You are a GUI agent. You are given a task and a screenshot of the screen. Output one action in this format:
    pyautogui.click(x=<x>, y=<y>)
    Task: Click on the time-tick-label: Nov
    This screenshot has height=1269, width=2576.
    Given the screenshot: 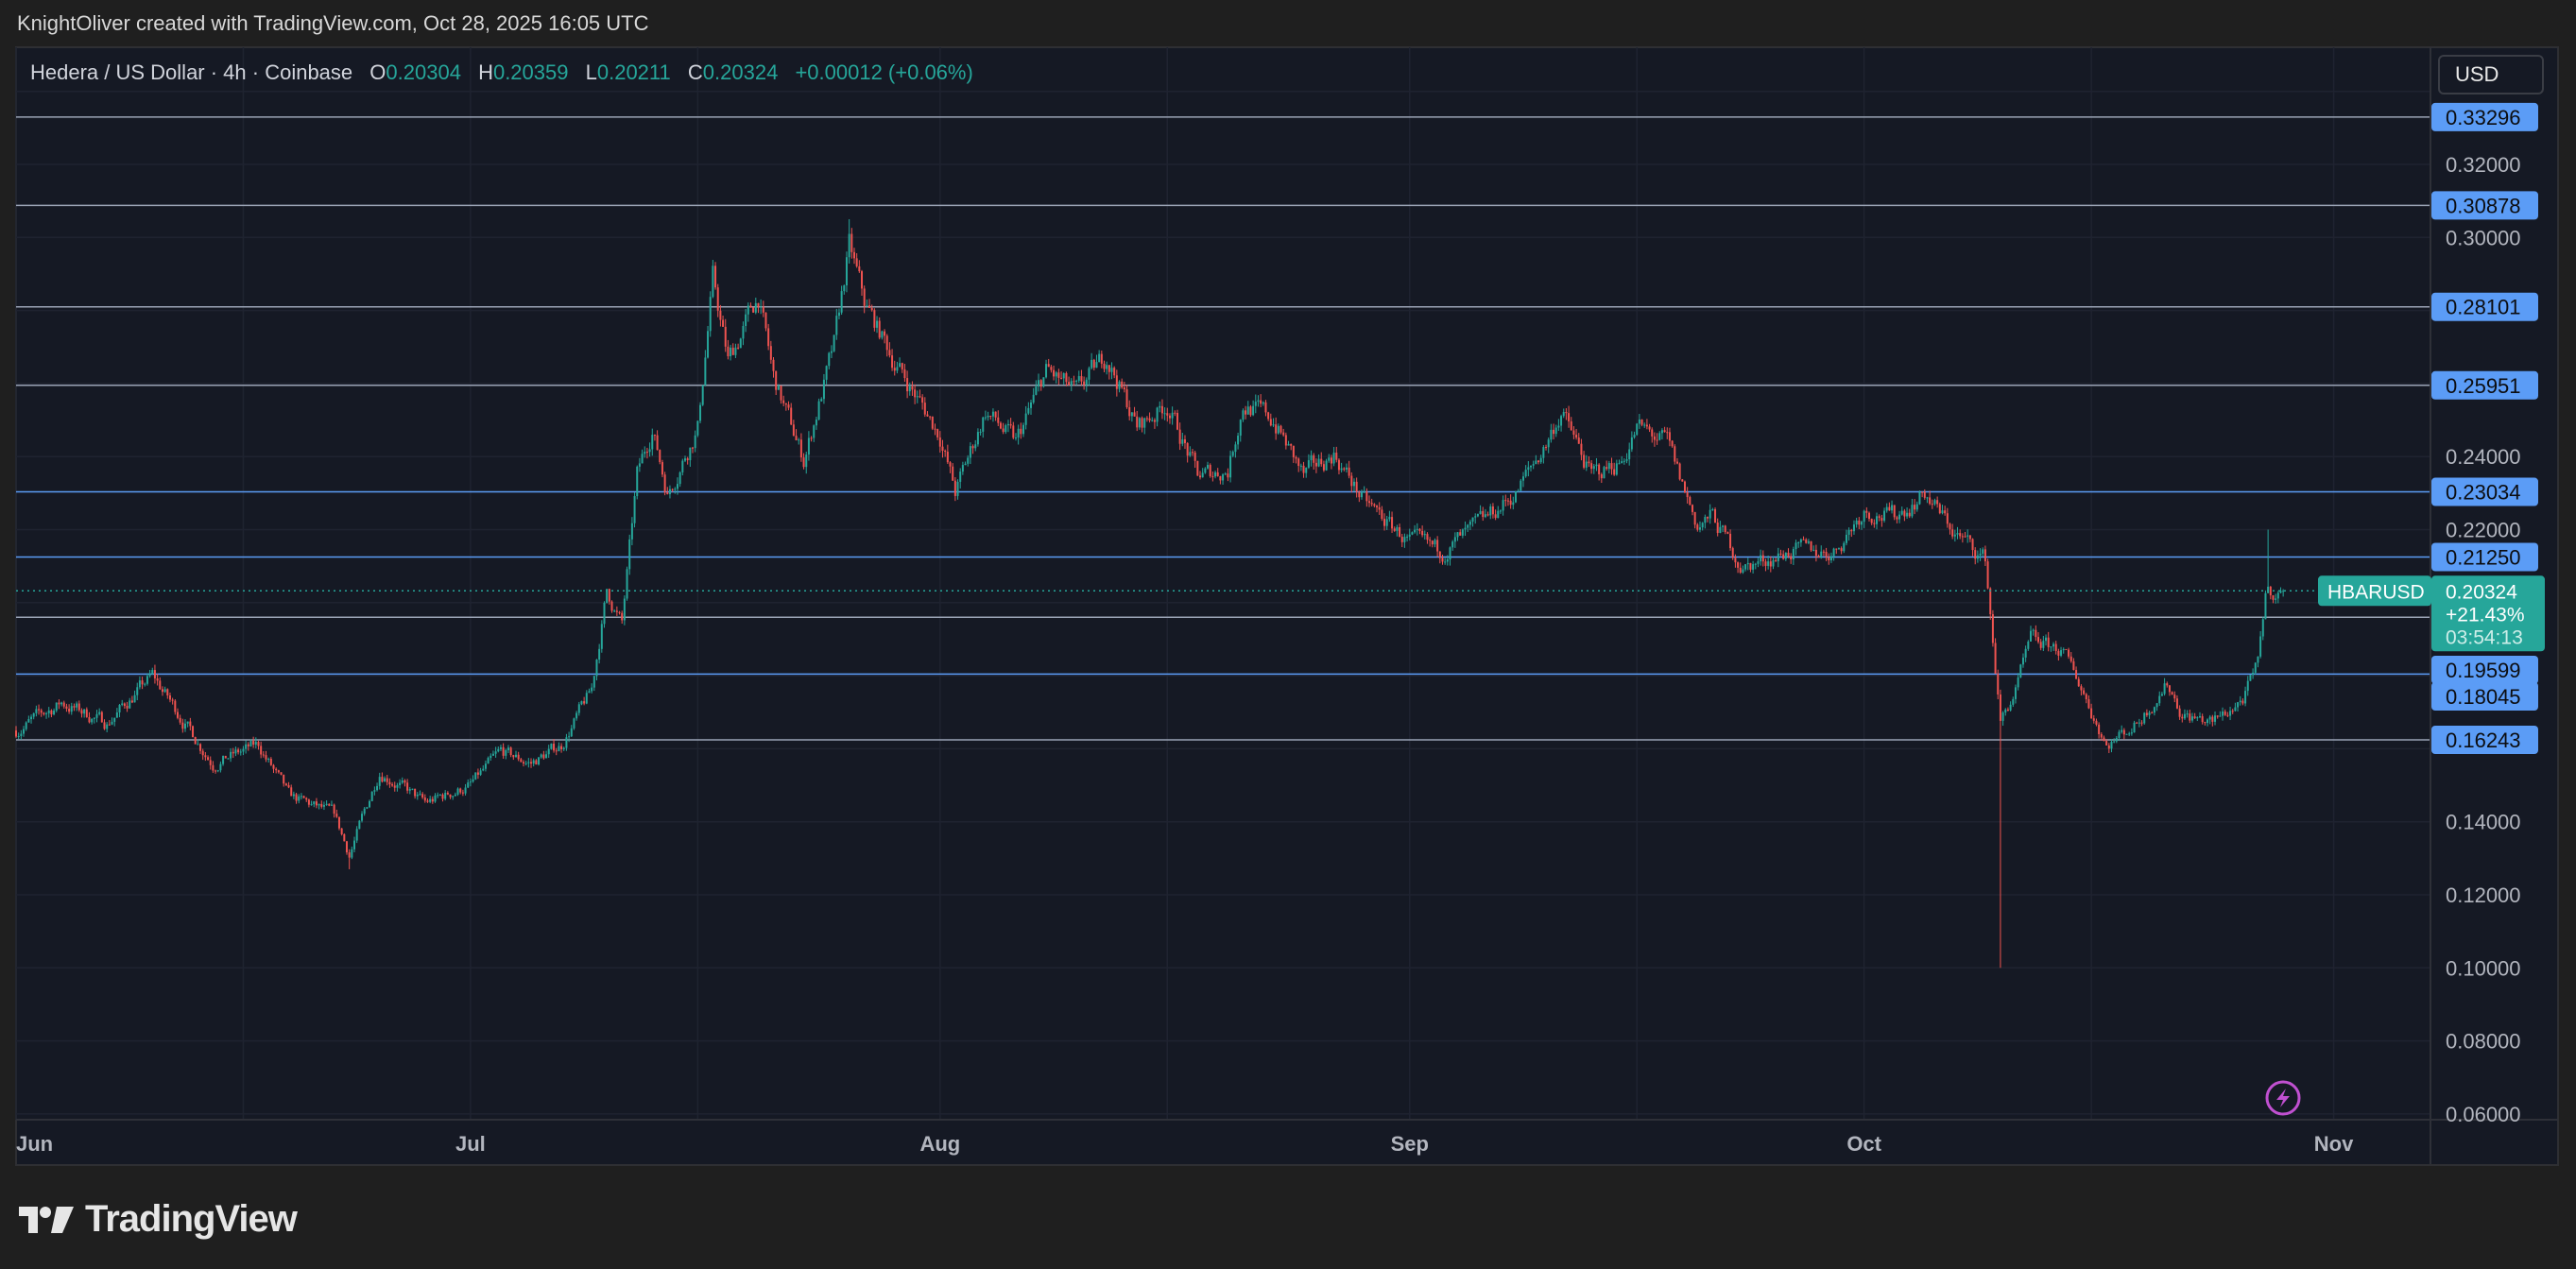 What is the action you would take?
    pyautogui.click(x=2334, y=1144)
    